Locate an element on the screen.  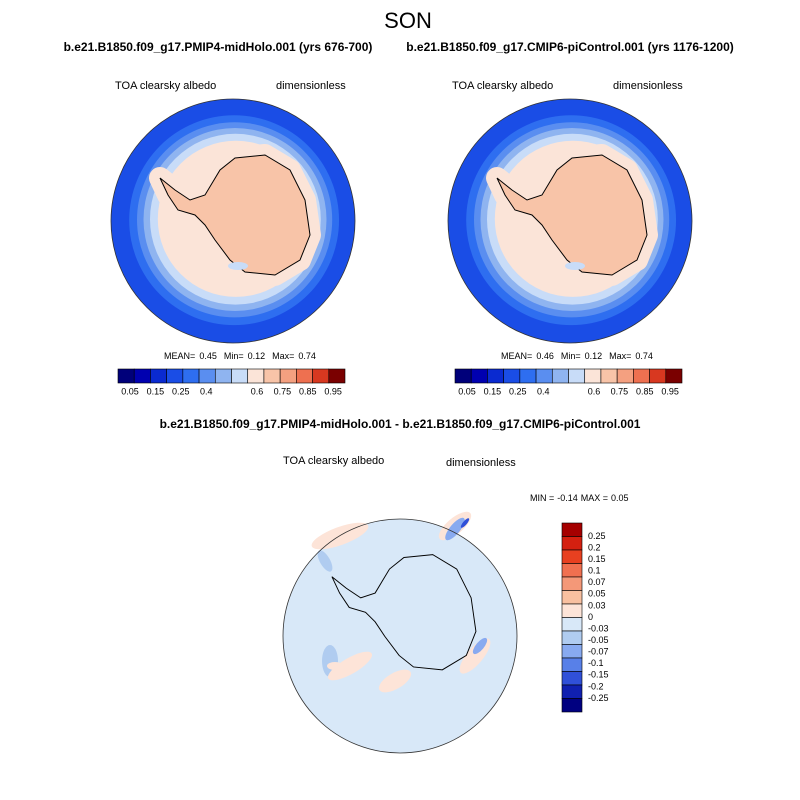
colorbar-label: -0.2 is located at coordinates (596, 686).